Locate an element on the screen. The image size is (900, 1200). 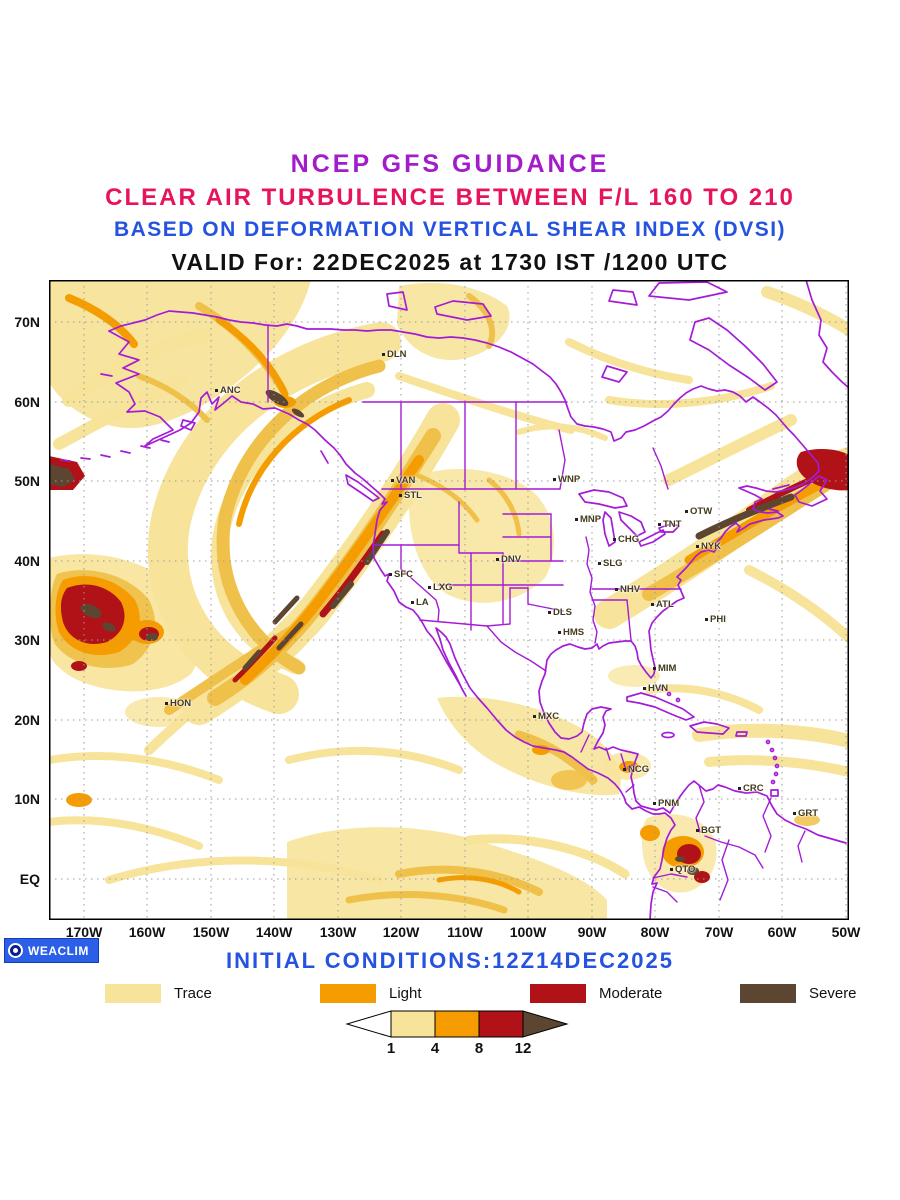
weaclim-logo-text: WEACLIM is located at coordinates (58, 950).